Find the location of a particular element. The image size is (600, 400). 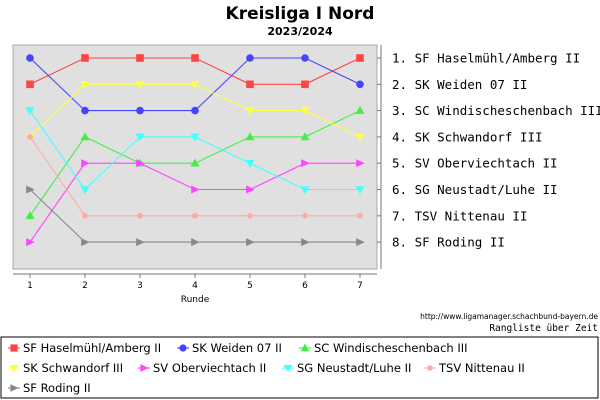

legend-item: SG Neustadt/Luhe II is located at coordinates (346, 368).